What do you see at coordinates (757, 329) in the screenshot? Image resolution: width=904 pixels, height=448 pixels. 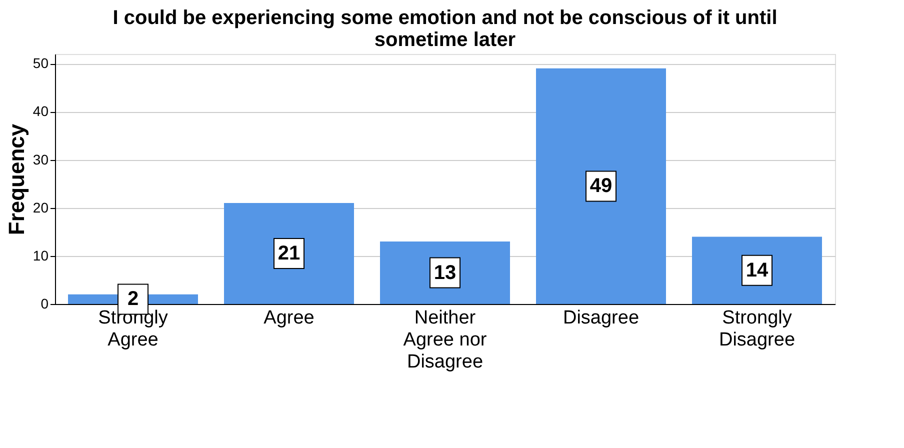 I see `x-tick-label: Strongly Disagree` at bounding box center [757, 329].